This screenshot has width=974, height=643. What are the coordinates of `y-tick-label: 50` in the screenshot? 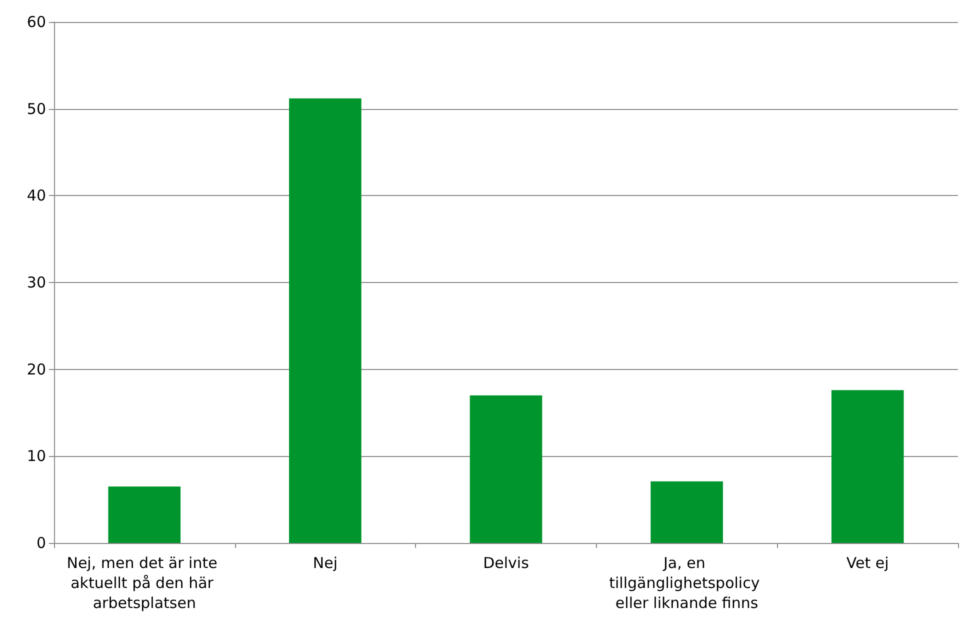 It's located at (36, 109).